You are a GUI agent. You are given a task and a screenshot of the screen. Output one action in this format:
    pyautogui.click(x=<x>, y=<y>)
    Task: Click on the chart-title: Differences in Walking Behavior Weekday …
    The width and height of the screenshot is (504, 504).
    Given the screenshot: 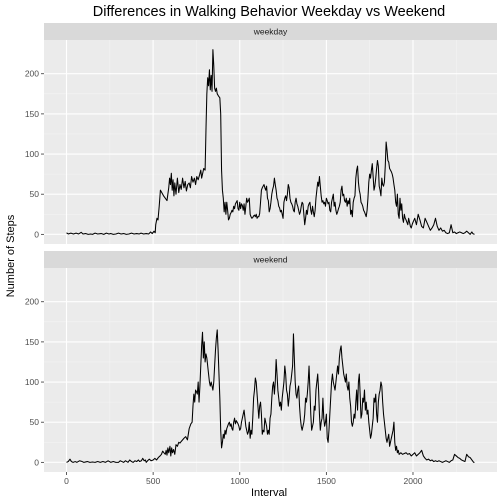 What is the action you would take?
    pyautogui.click(x=269, y=12)
    